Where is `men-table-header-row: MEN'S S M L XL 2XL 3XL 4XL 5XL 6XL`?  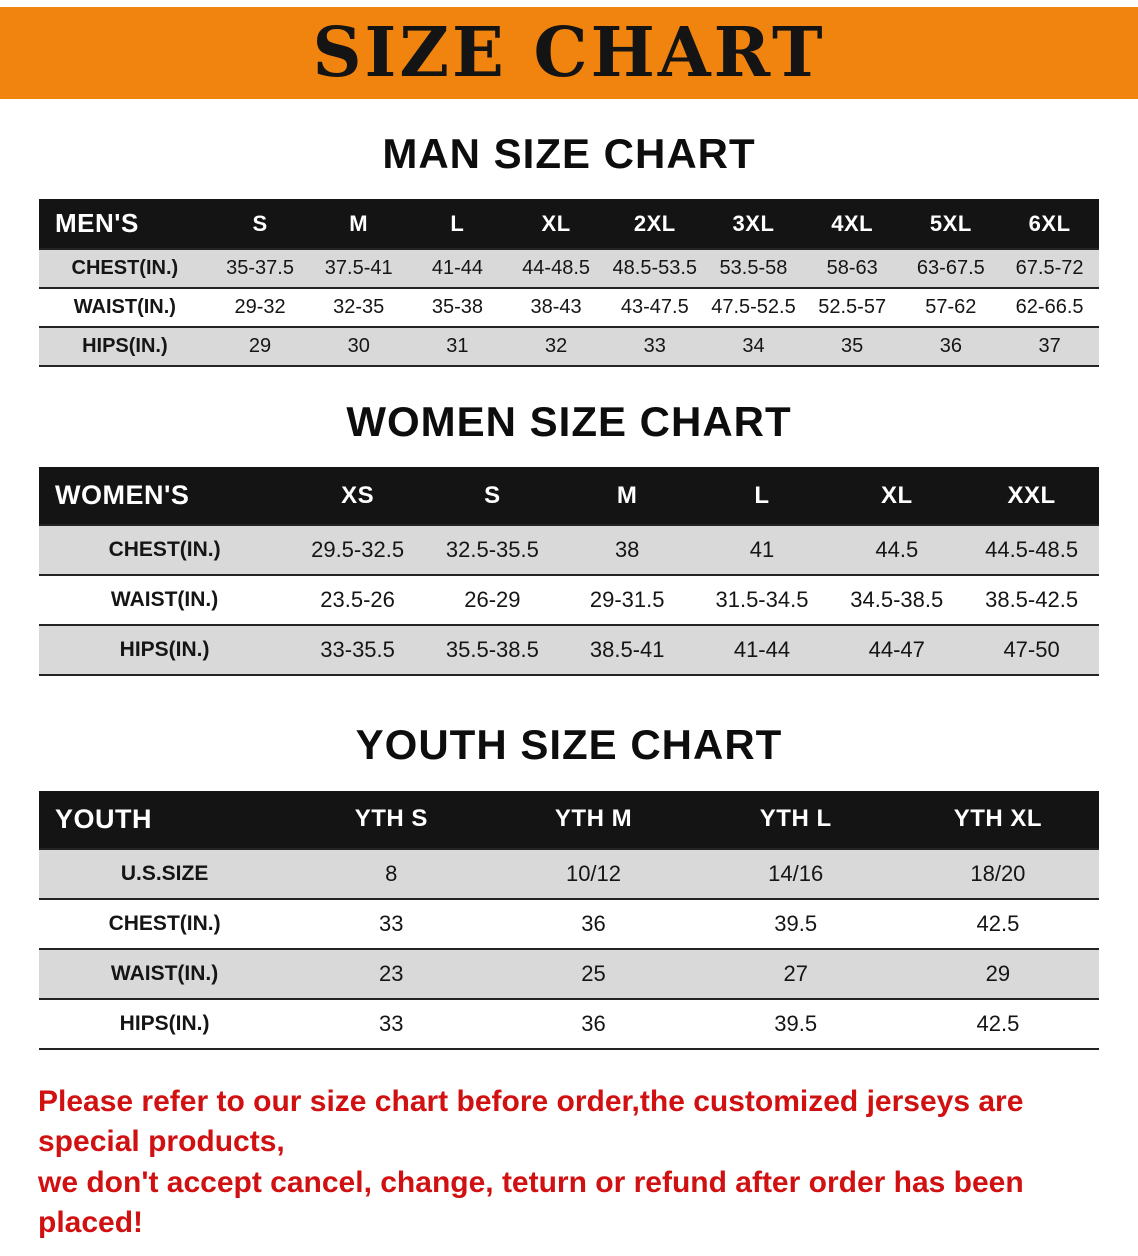
men-table-header-row: MEN'S S M L XL 2XL 3XL 4XL 5XL 6XL is located at coordinates (569, 224).